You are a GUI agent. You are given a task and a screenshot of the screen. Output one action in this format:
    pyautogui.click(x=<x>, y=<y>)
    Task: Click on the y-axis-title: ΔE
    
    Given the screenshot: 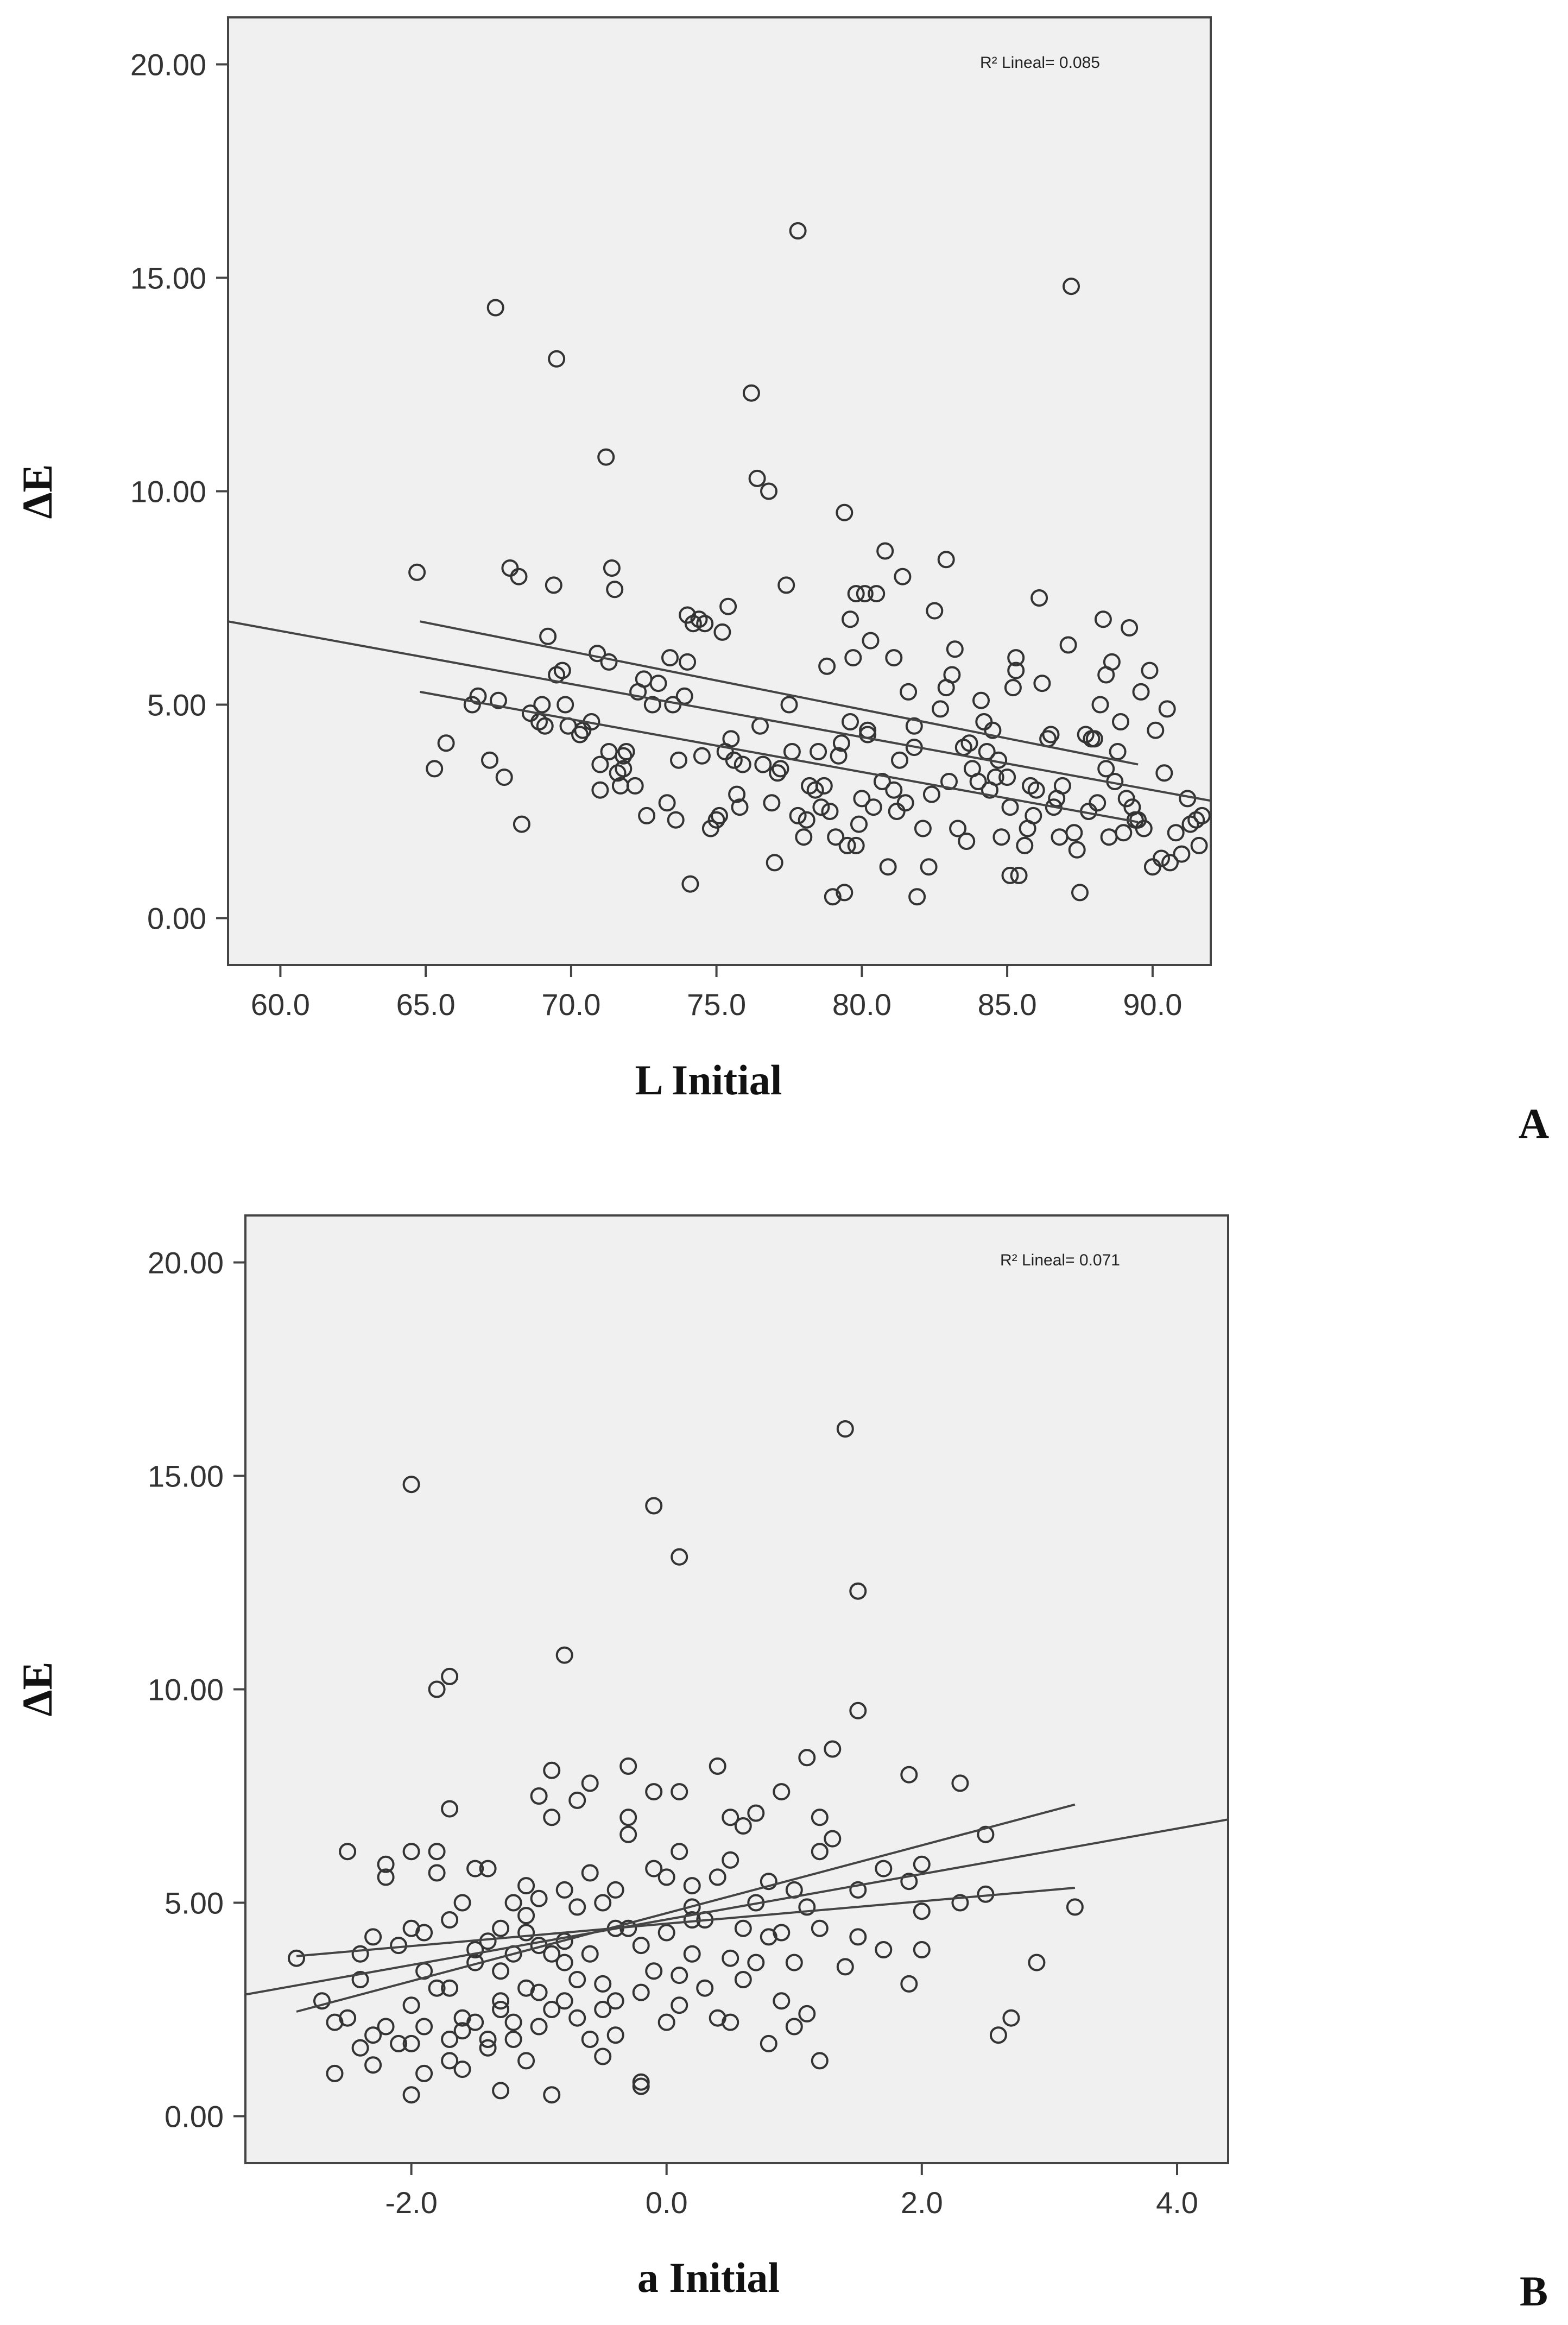 What is the action you would take?
    pyautogui.click(x=37, y=492)
    